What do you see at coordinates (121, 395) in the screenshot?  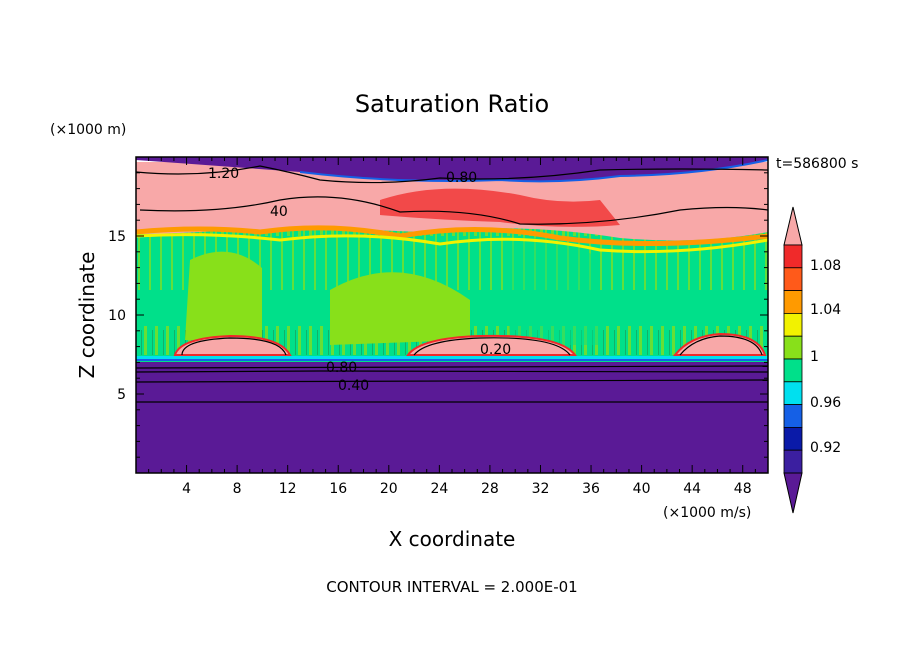 I see `y-tick-label: 5` at bounding box center [121, 395].